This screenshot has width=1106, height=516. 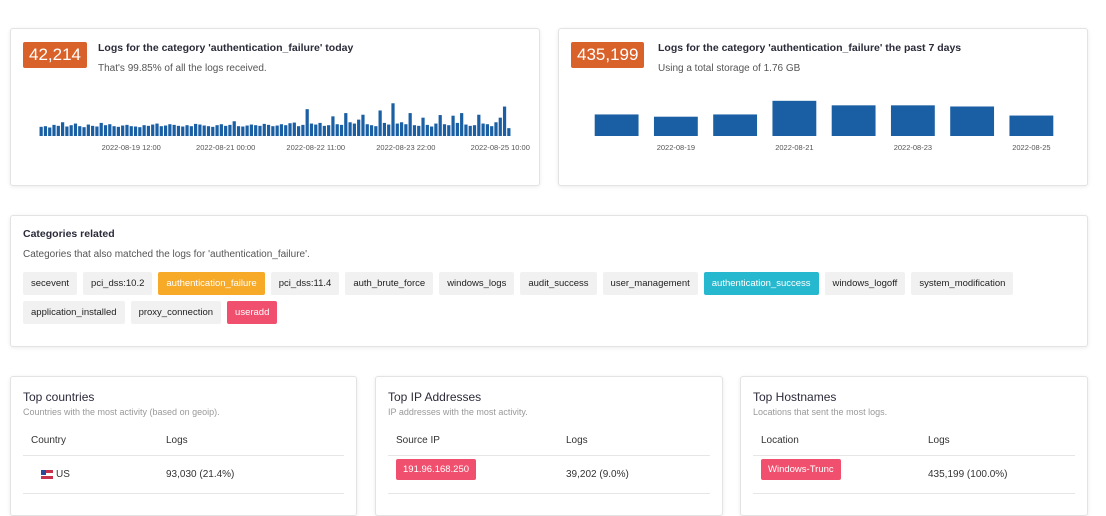 What do you see at coordinates (435, 397) in the screenshot?
I see `card-title: Top IP Addresses` at bounding box center [435, 397].